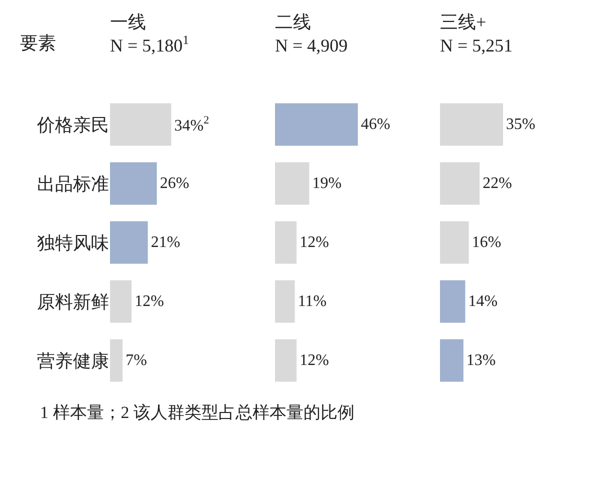  What do you see at coordinates (149, 44) in the screenshot?
I see `chart-subtitle: N = 5,180$^{1}$` at bounding box center [149, 44].